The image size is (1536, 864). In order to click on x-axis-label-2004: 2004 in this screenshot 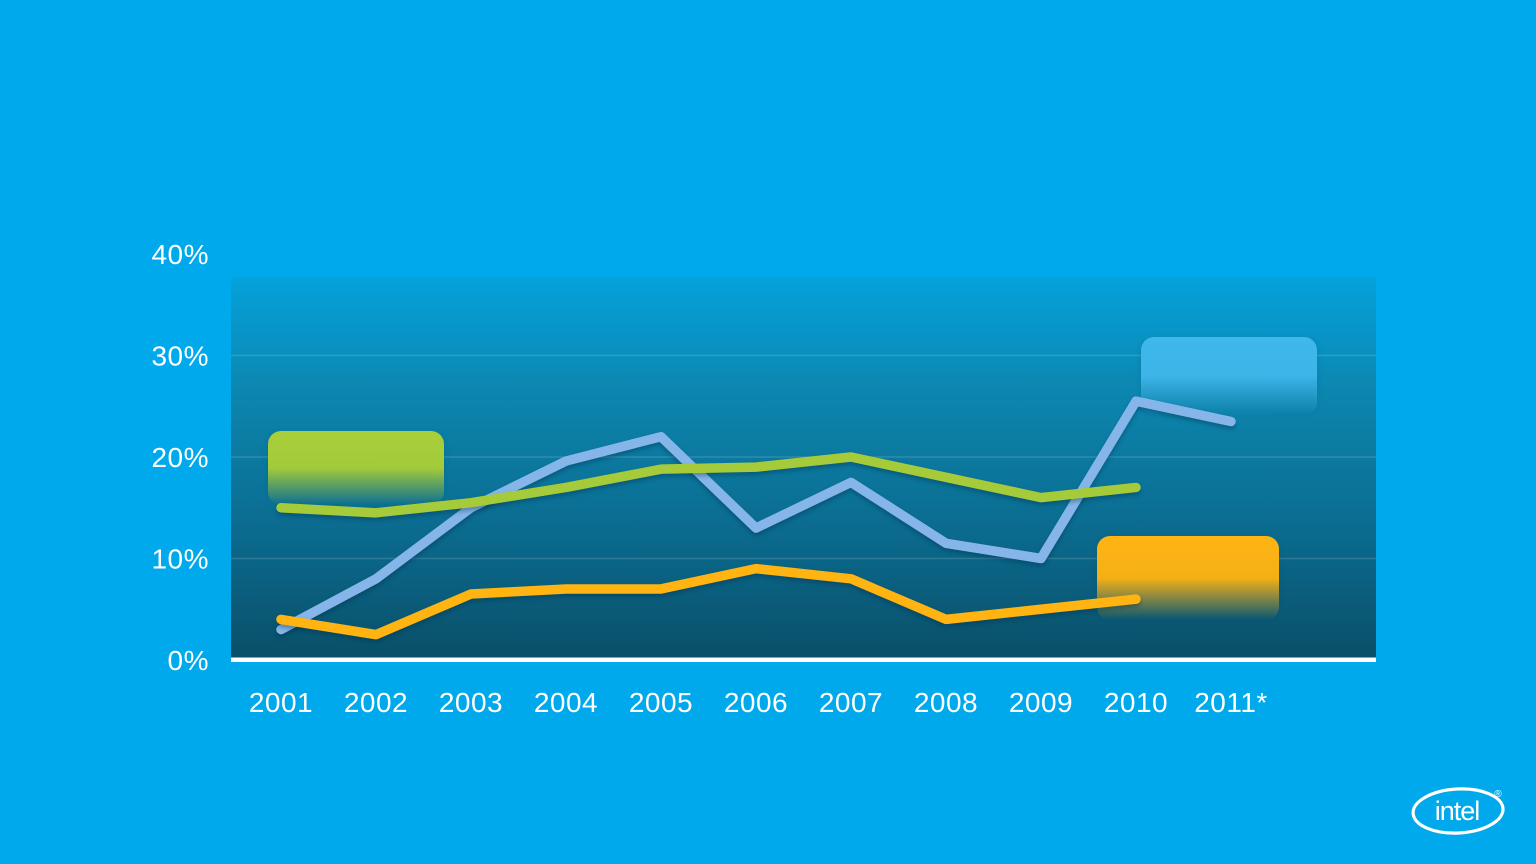, I will do `click(566, 702)`.